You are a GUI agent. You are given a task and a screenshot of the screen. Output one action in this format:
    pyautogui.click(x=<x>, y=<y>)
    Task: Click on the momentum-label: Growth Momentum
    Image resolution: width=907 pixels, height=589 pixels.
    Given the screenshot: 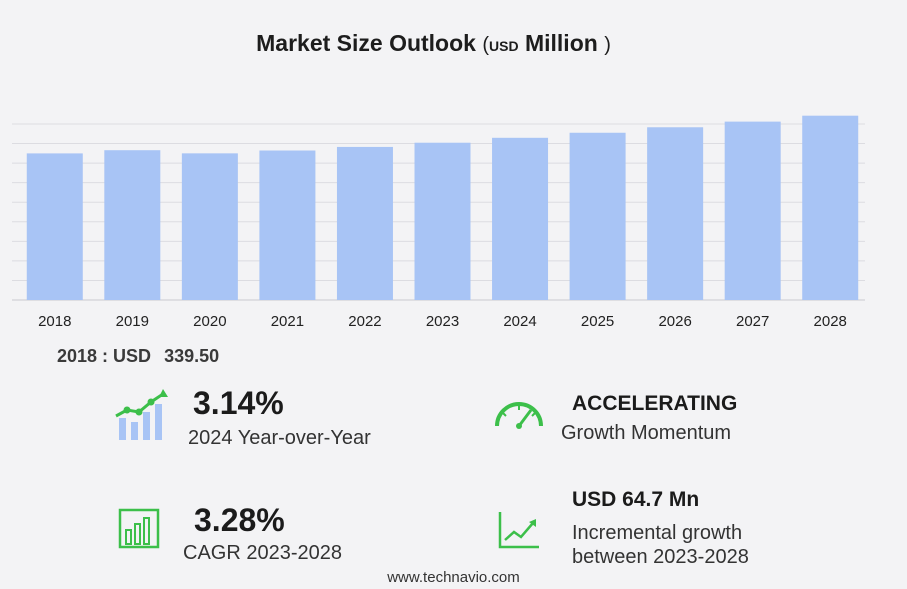 What is the action you would take?
    pyautogui.click(x=646, y=433)
    